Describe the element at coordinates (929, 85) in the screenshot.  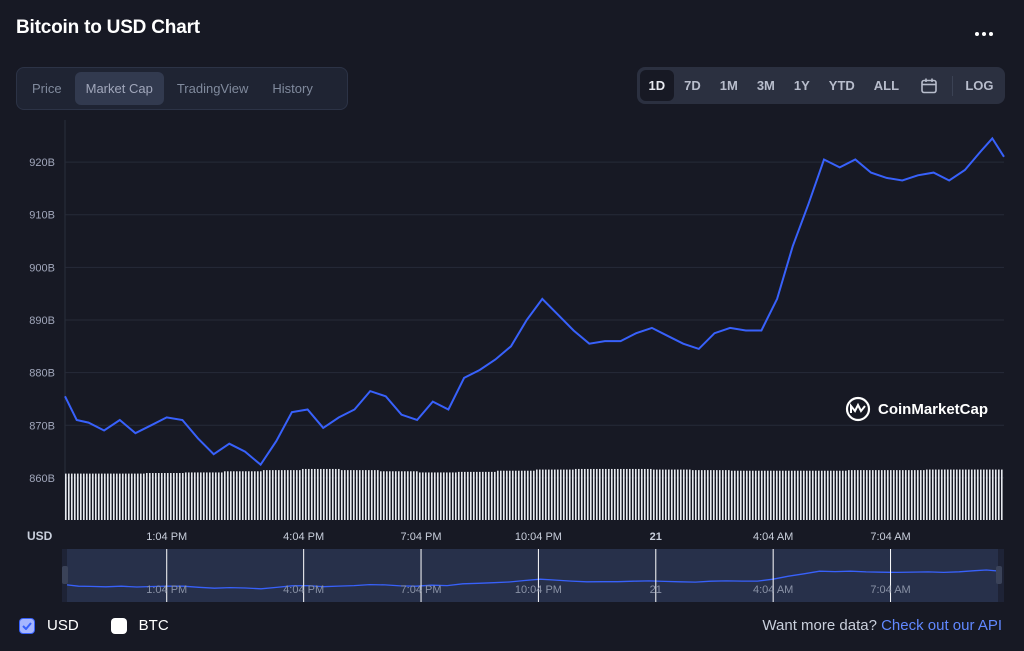
I see `calendar-icon` at that location.